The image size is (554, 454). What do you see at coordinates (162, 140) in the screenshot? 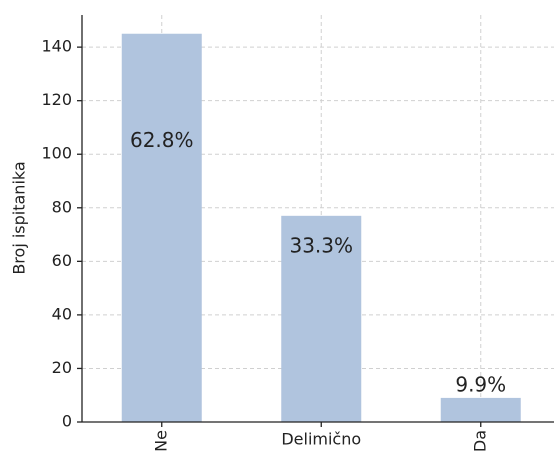
I see `bar-label: 62.8%` at bounding box center [162, 140].